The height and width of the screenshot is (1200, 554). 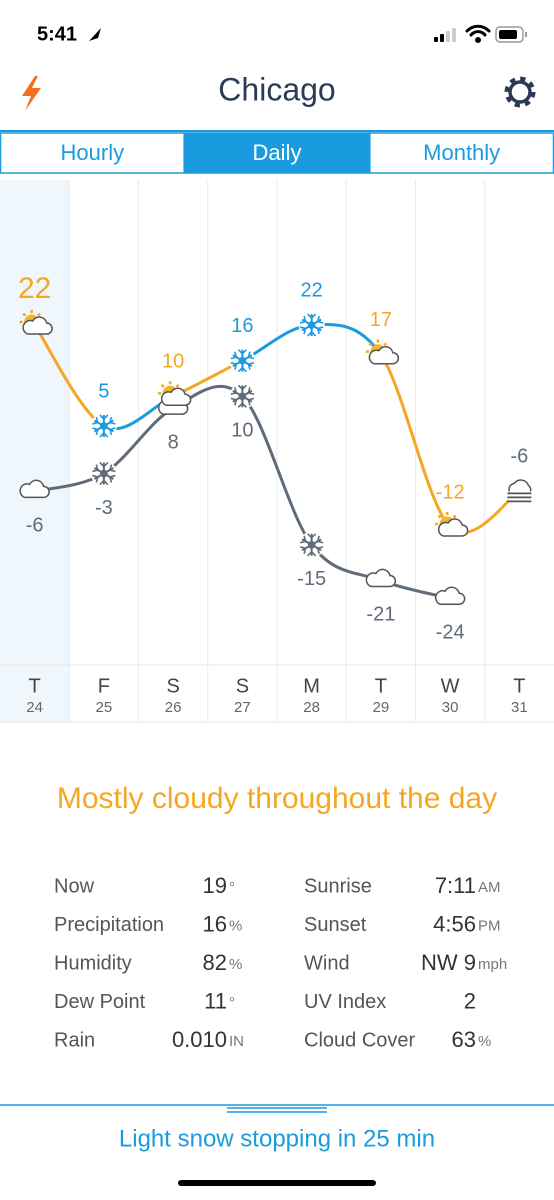 I want to click on wifi-icon, so click(x=478, y=33).